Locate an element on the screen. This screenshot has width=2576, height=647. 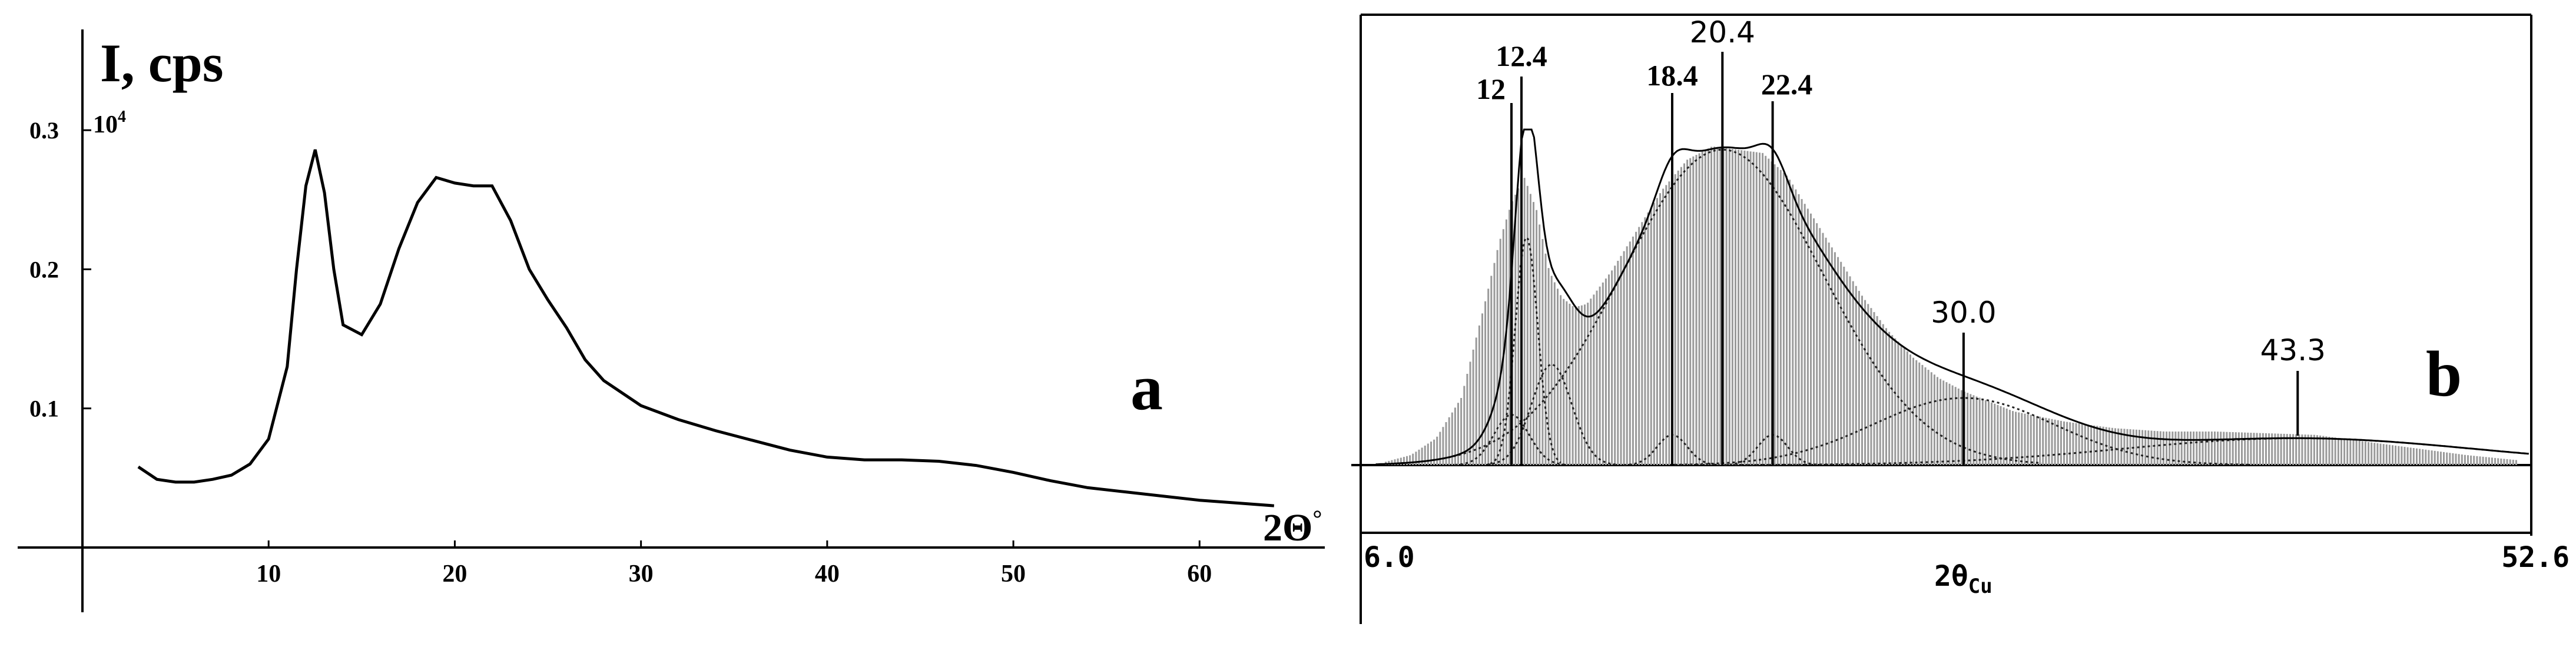
panel-a-y-label: I, cps is located at coordinates (162, 63).